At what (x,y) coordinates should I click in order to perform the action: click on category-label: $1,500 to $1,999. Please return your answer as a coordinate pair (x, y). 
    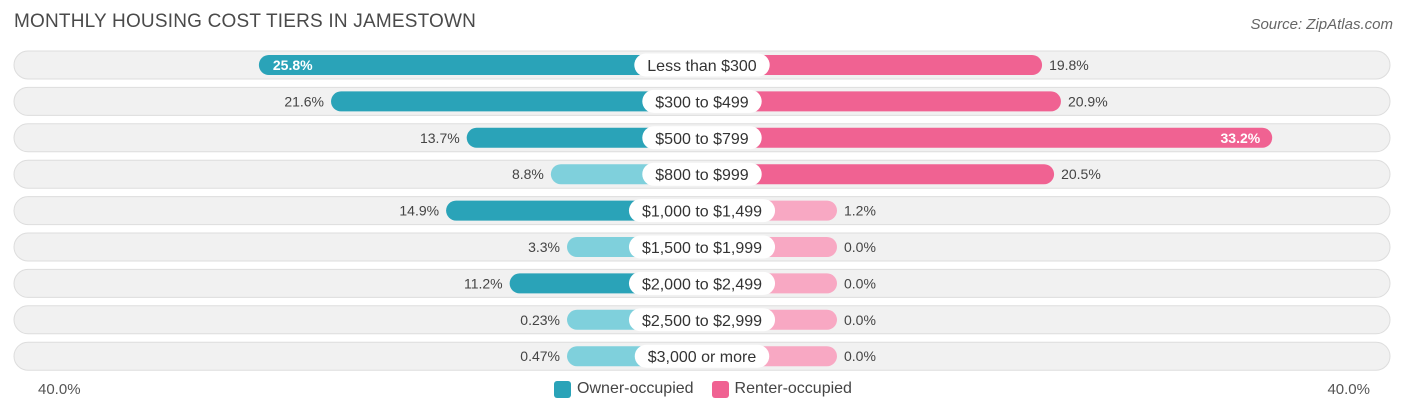
    Looking at the image, I should click on (702, 248).